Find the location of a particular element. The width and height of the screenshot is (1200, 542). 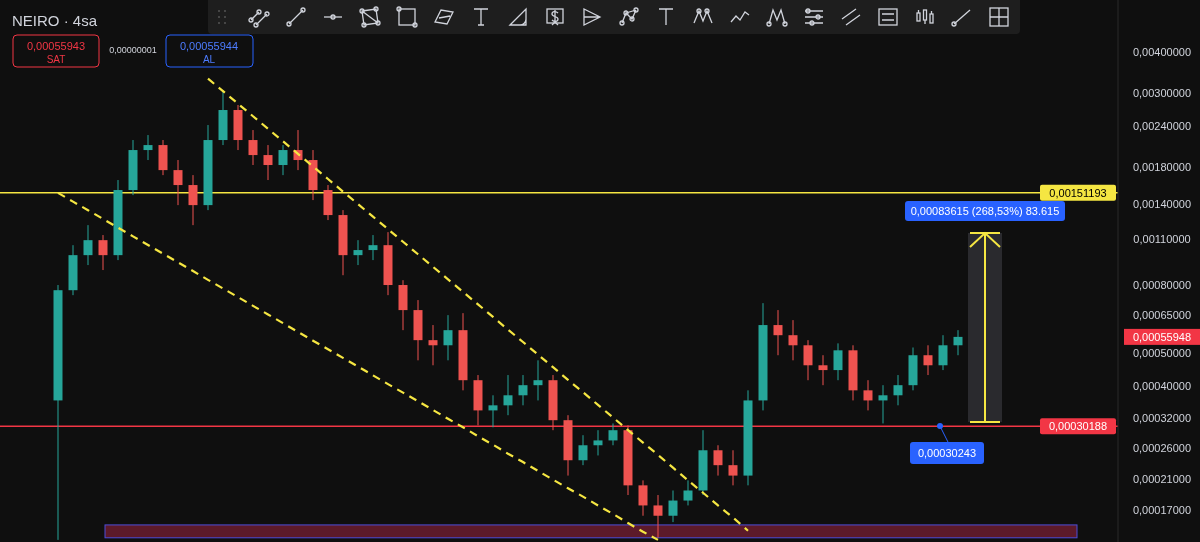

y-tick-label: 0,00021000 is located at coordinates (1162, 478).